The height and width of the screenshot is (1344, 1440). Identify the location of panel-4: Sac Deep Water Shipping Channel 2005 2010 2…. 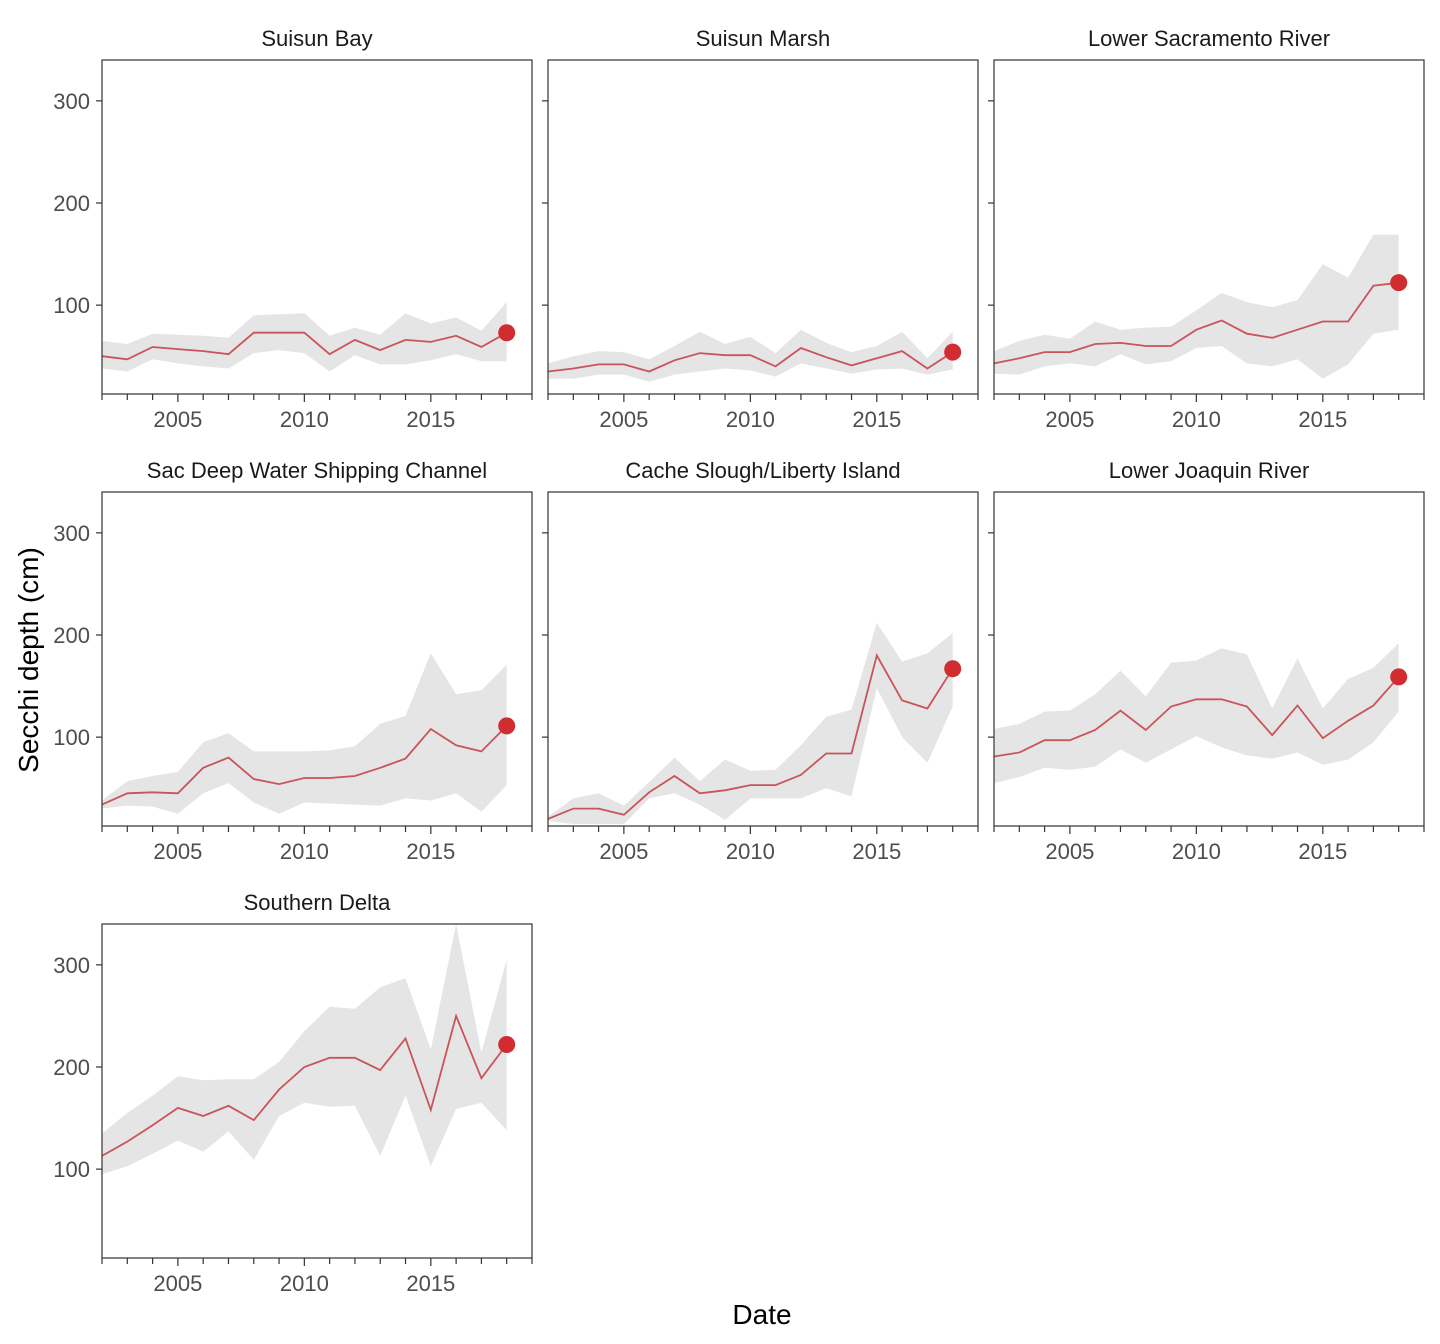
(293, 661).